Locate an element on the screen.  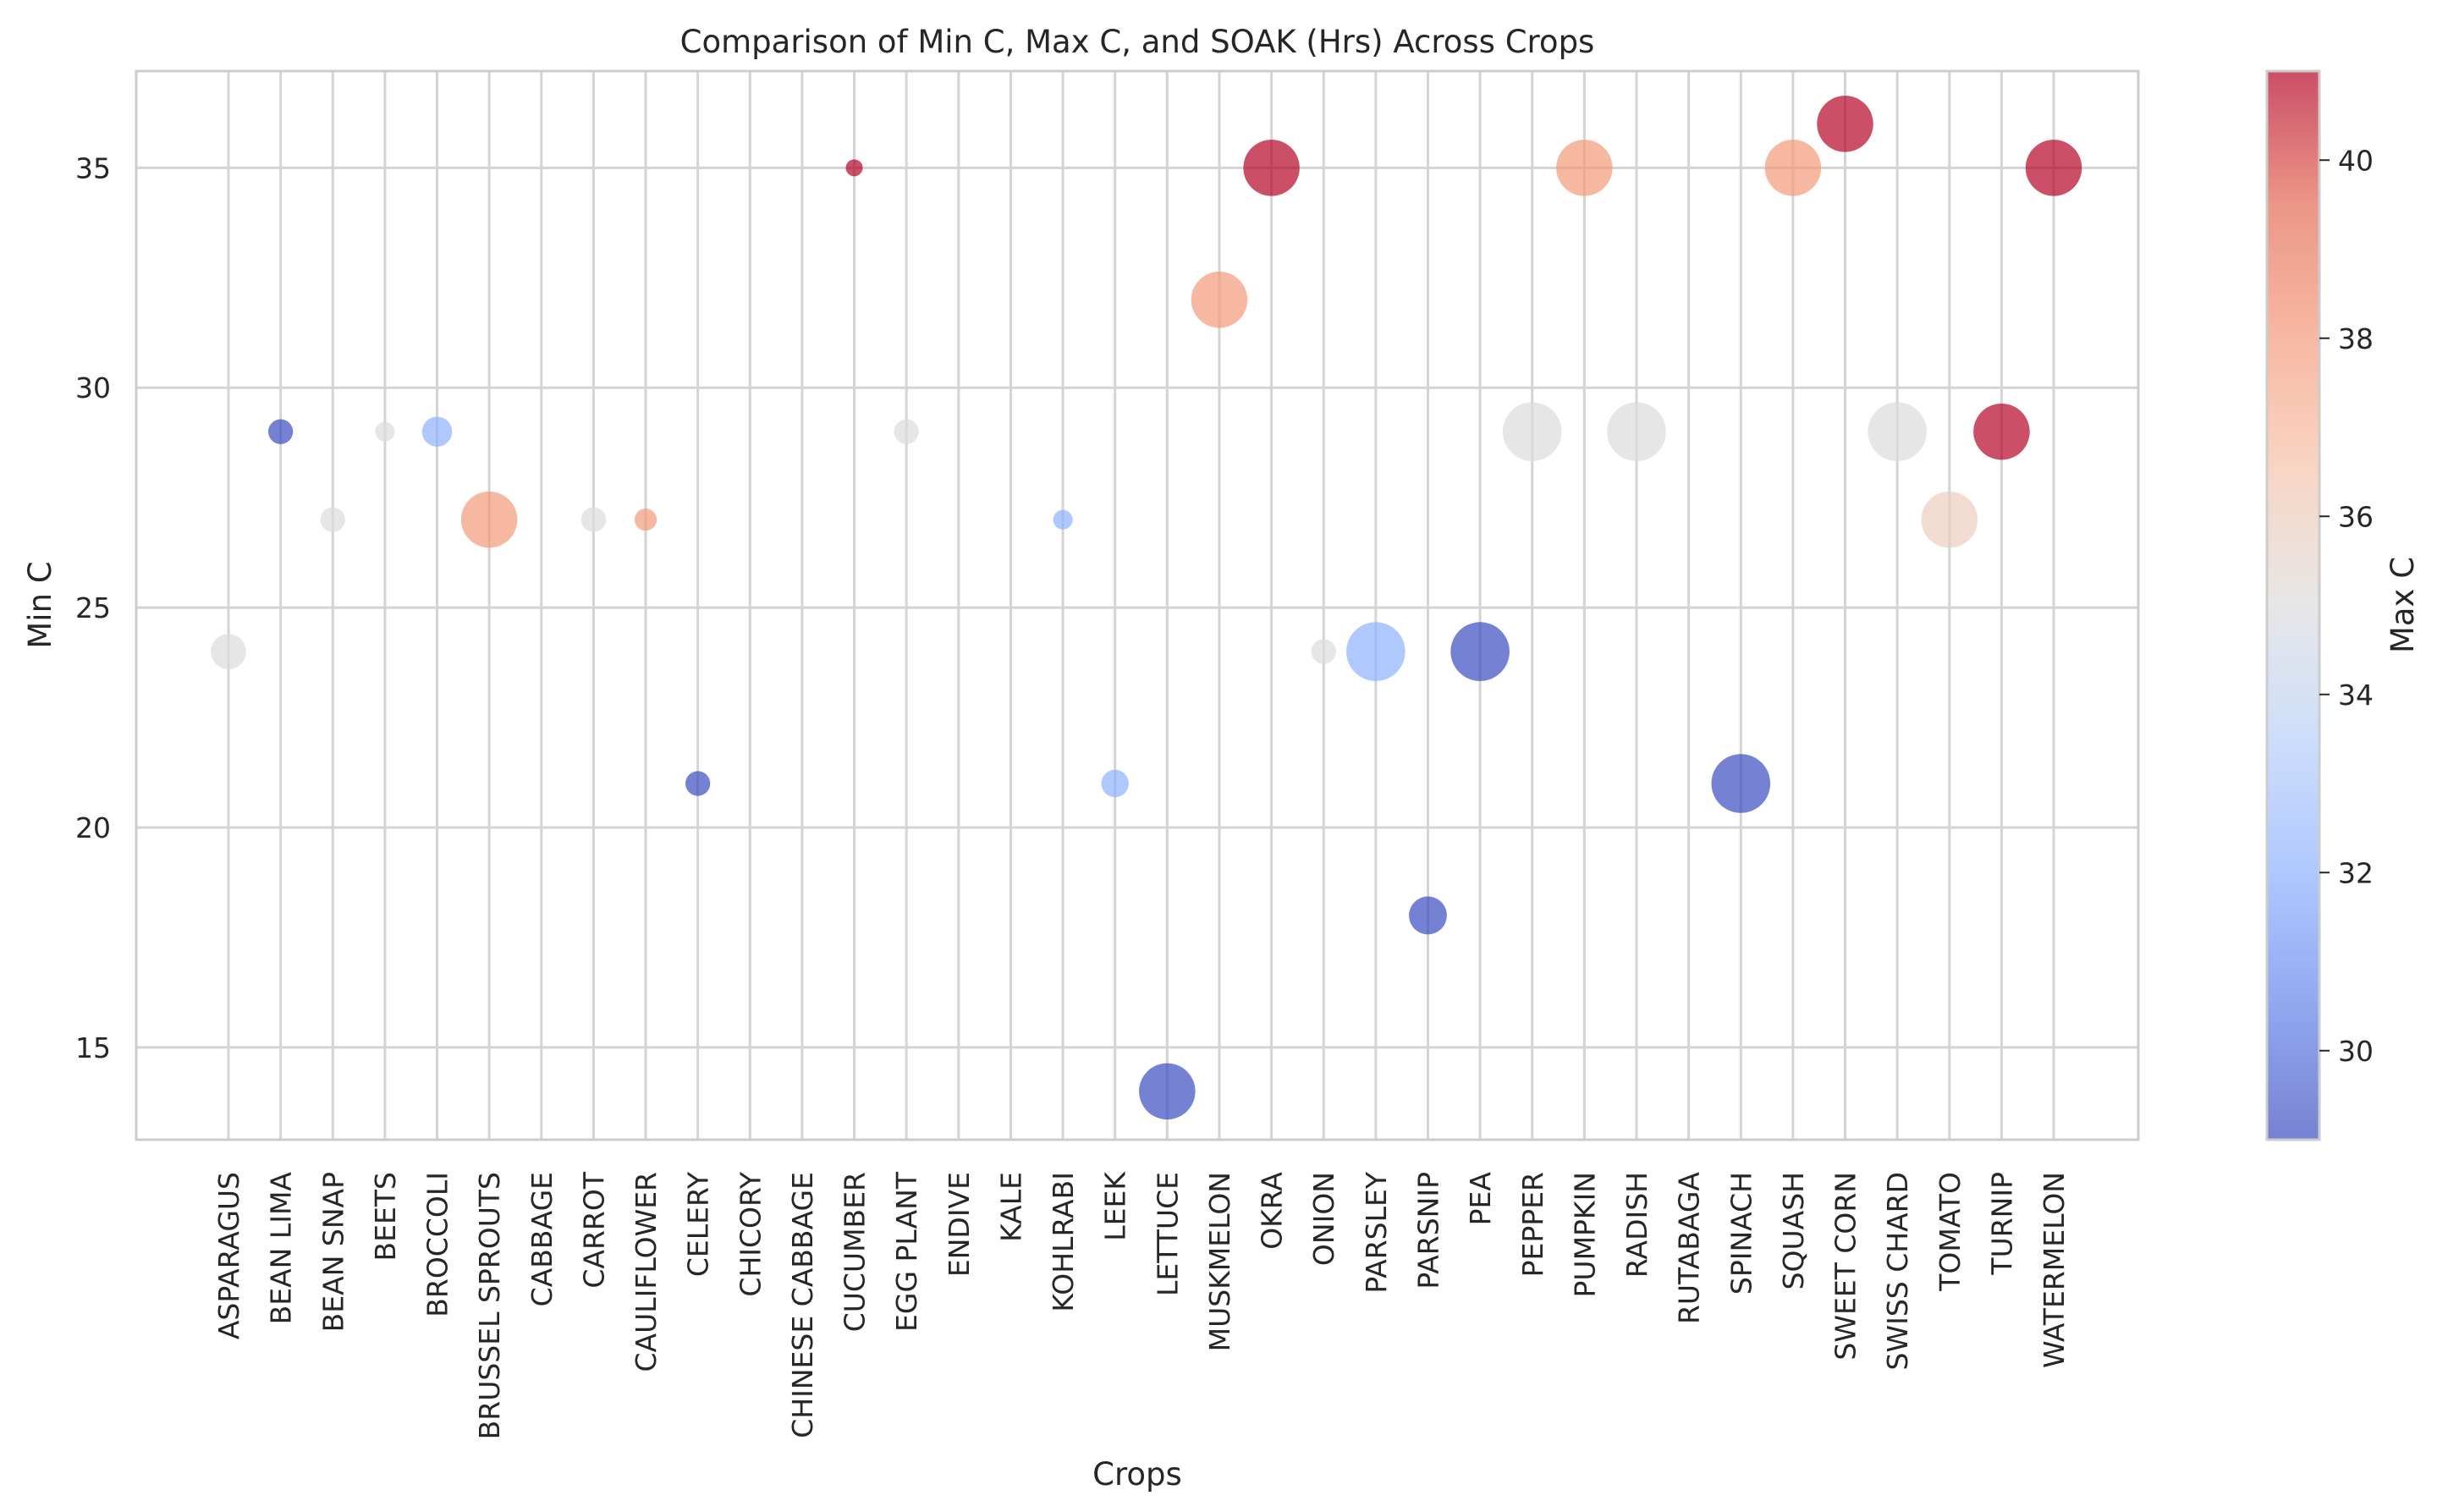
x-tick-label: EGG PLANT is located at coordinates (906, 1252).